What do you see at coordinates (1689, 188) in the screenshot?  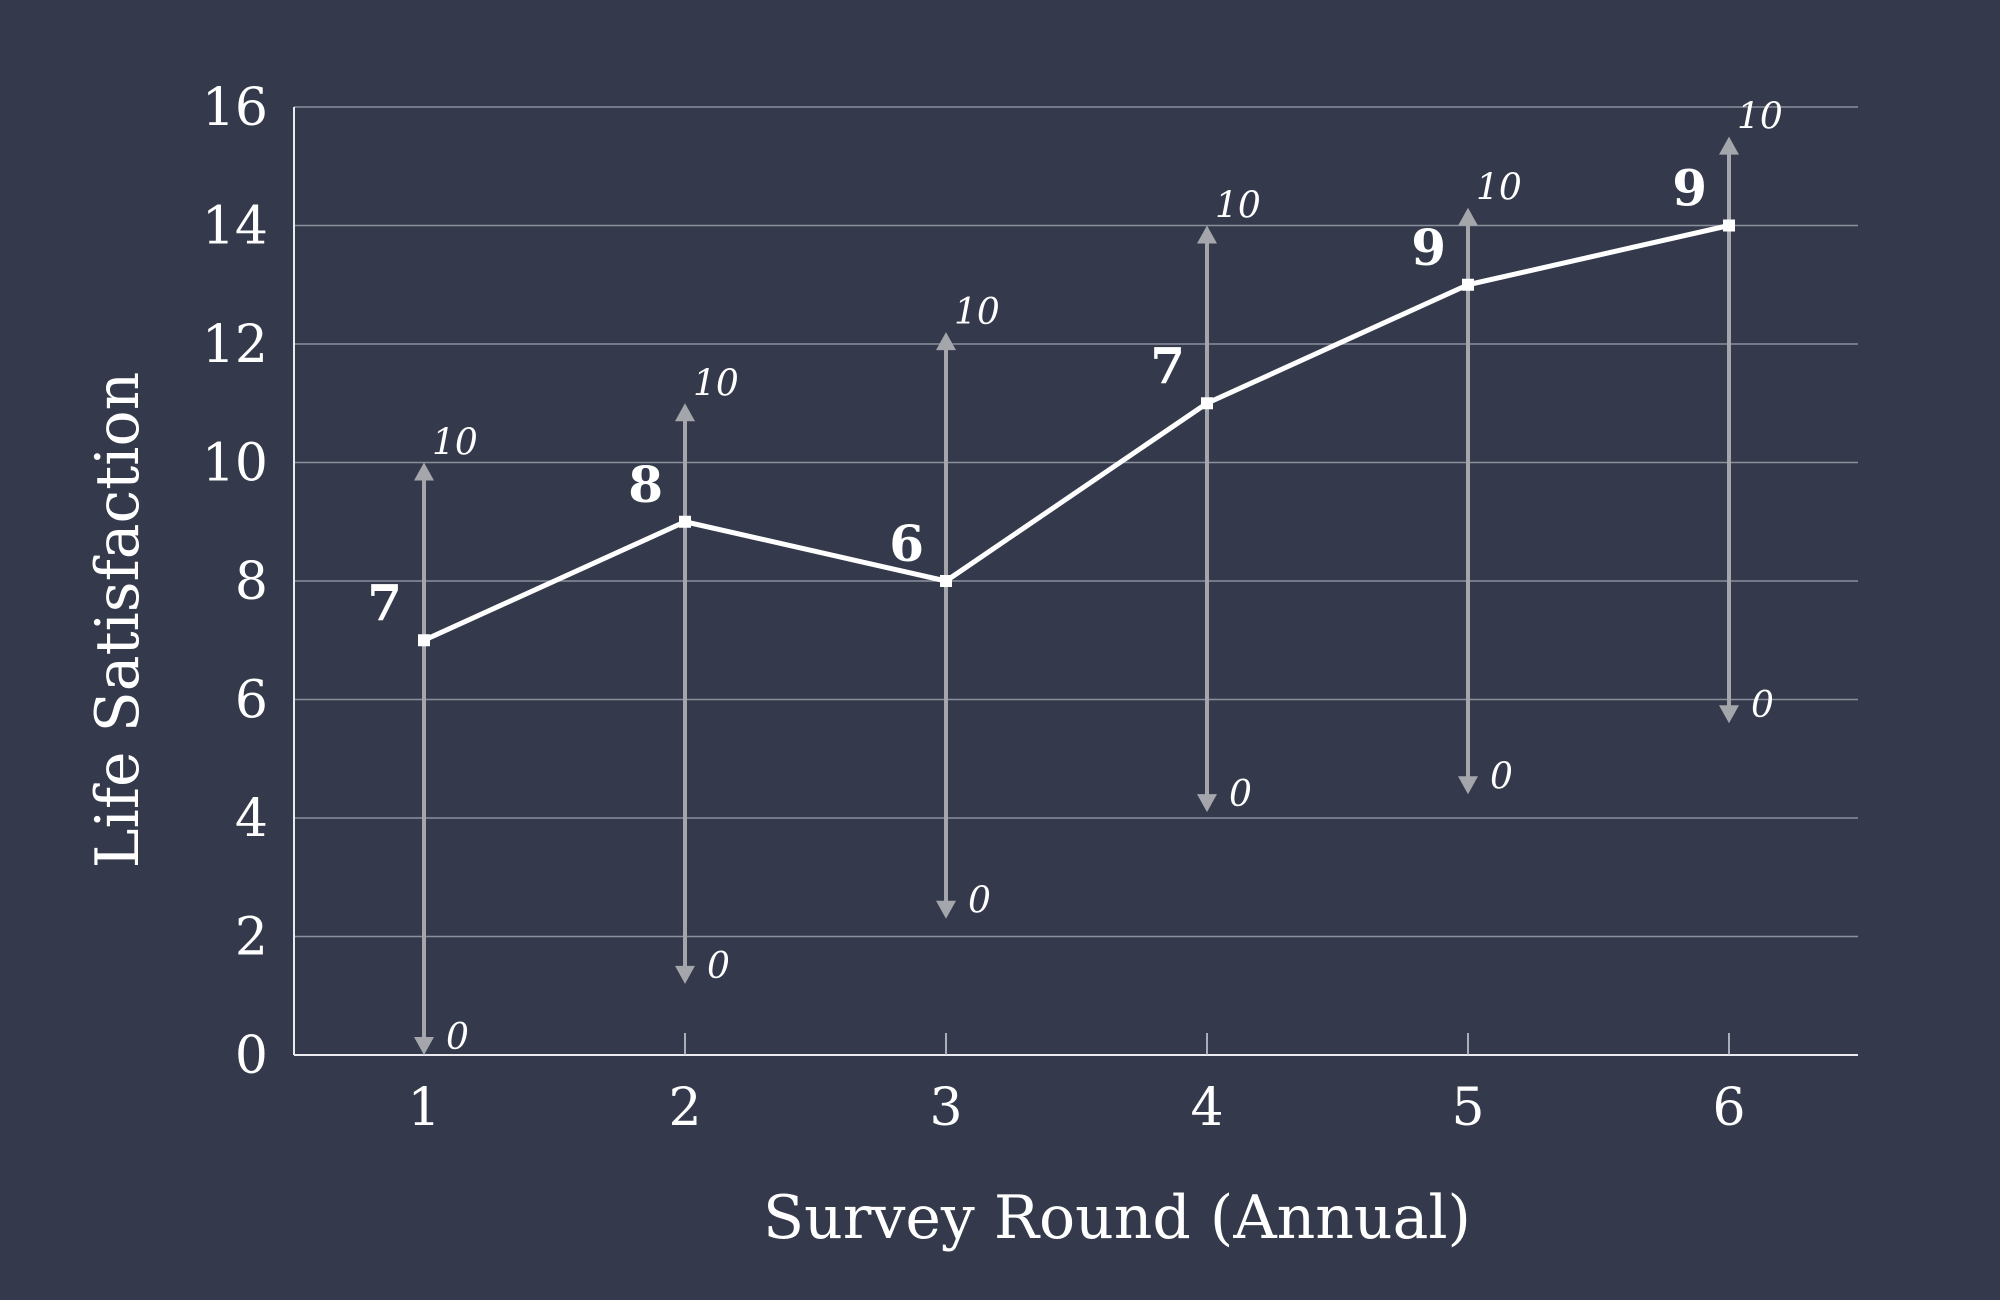 I see `data-label-6: 9` at bounding box center [1689, 188].